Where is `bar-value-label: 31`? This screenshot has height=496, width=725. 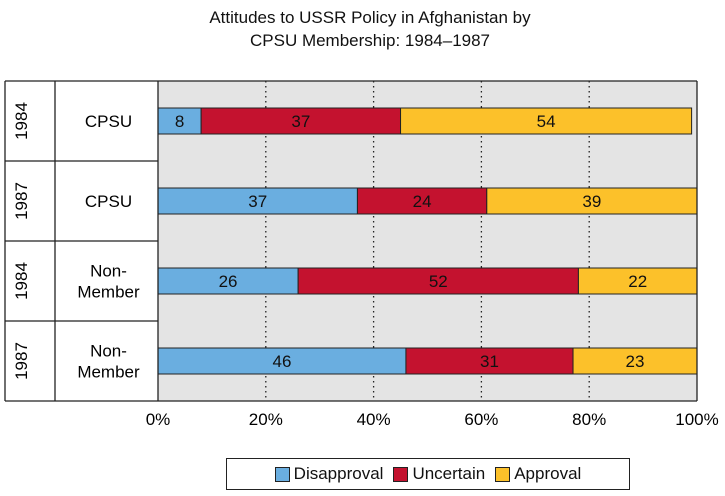 bar-value-label: 31 is located at coordinates (489, 361).